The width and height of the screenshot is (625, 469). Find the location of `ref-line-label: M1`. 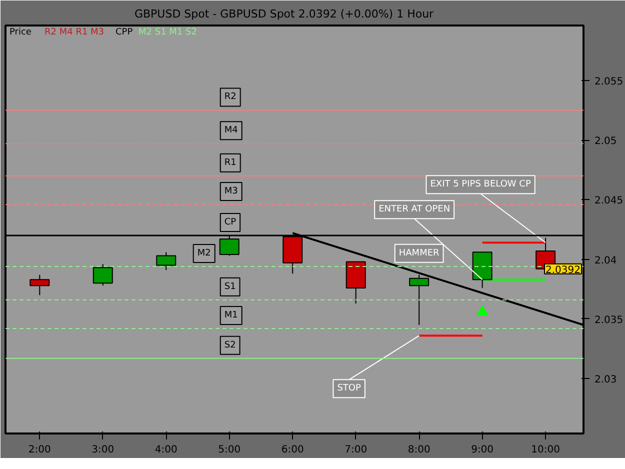

ref-line-label: M1 is located at coordinates (231, 315).